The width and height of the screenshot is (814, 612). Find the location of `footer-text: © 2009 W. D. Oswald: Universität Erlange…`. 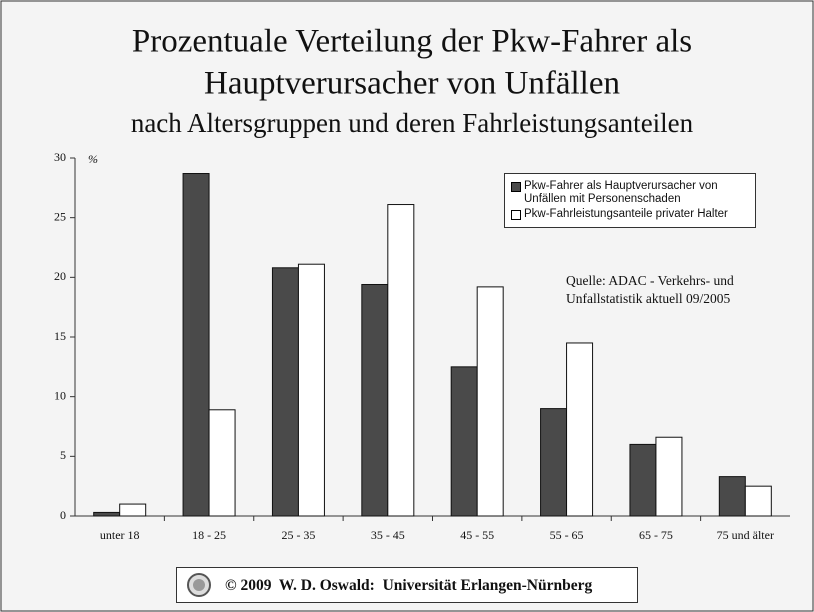

footer-text: © 2009 W. D. Oswald: Universität Erlange… is located at coordinates (409, 585).